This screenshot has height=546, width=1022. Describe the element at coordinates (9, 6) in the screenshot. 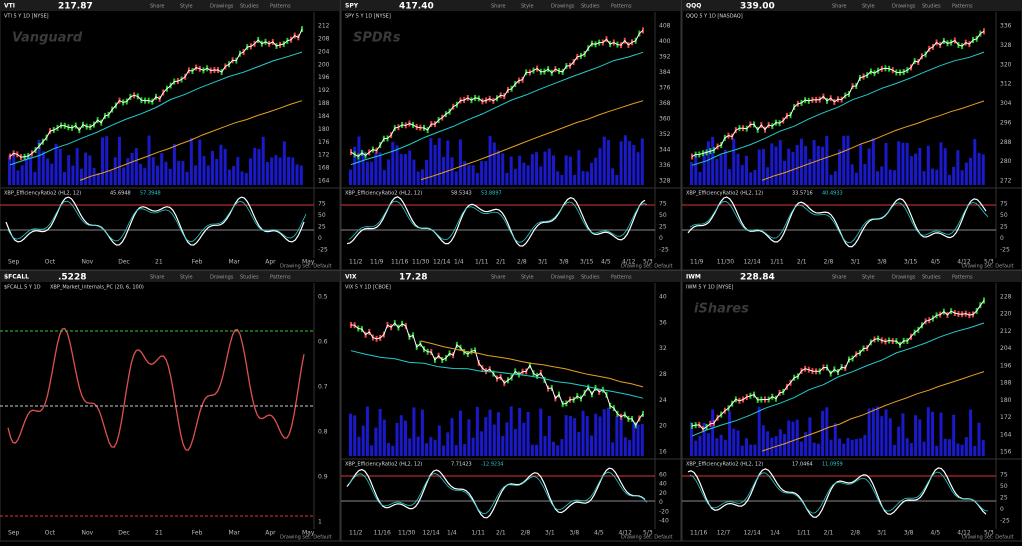

I see `symbol: VTI` at that location.